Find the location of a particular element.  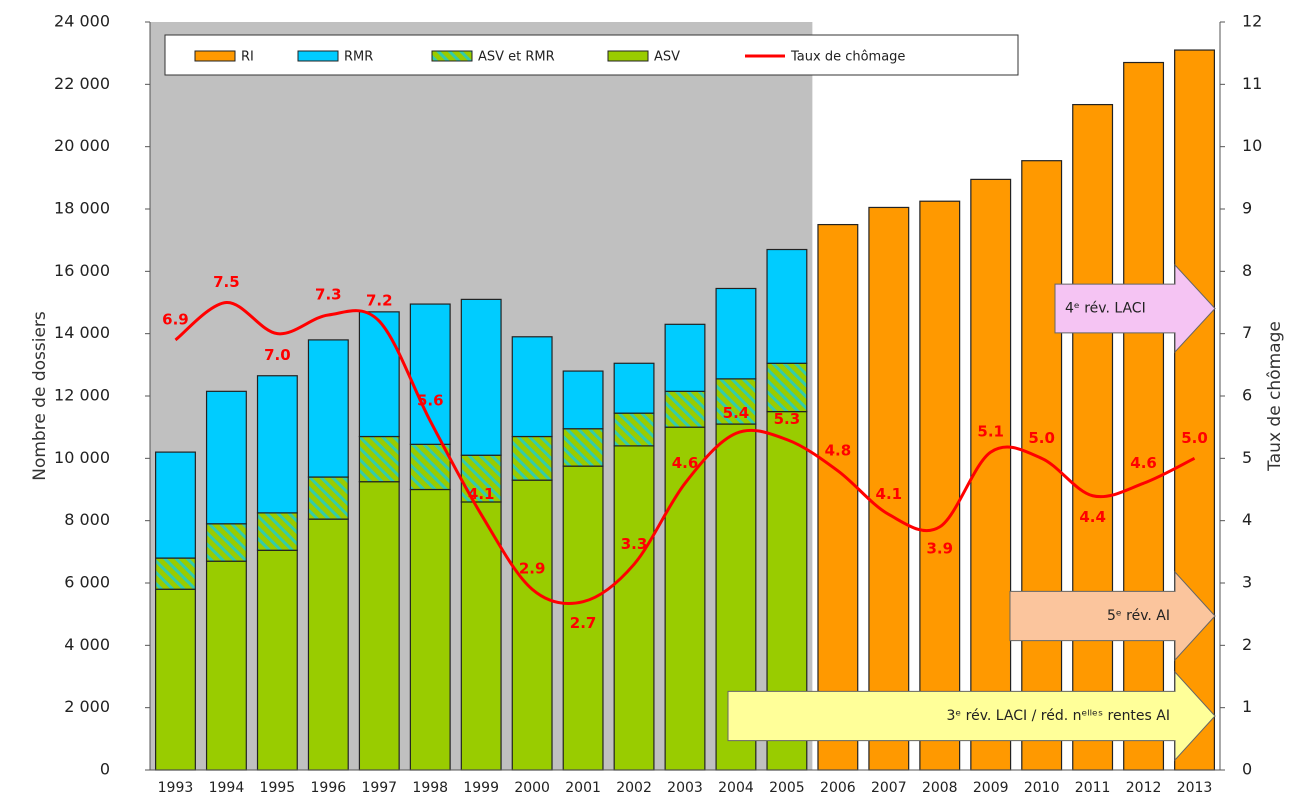

legend-label: ASV et RMR is located at coordinates (516, 57).